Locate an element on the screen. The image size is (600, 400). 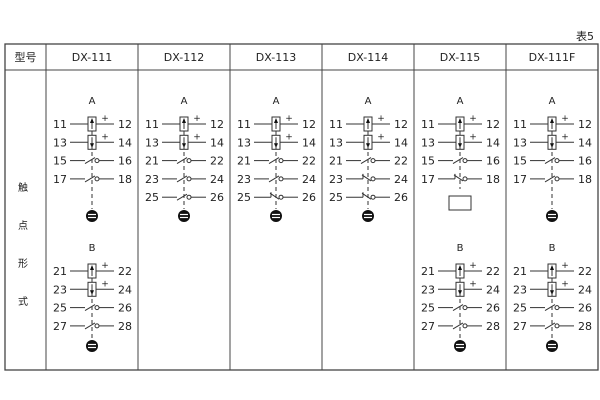
contact-15-16: 15 16 is located at coordinates (552, 161).